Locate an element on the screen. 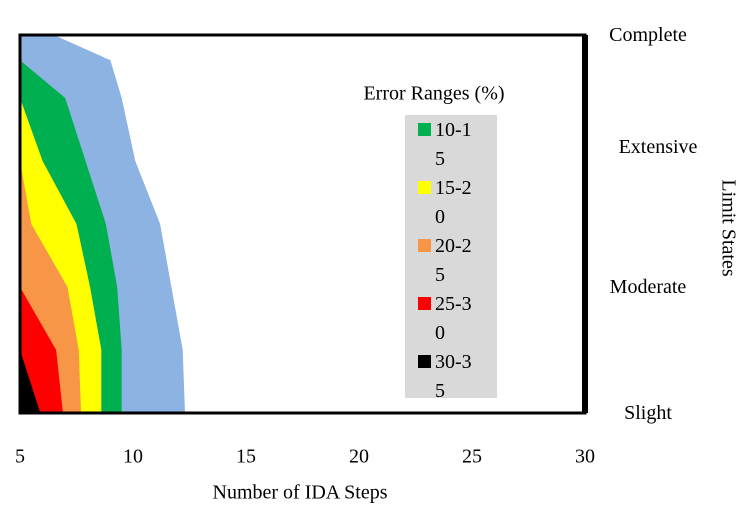 The height and width of the screenshot is (513, 739). legend-box is located at coordinates (451, 256).